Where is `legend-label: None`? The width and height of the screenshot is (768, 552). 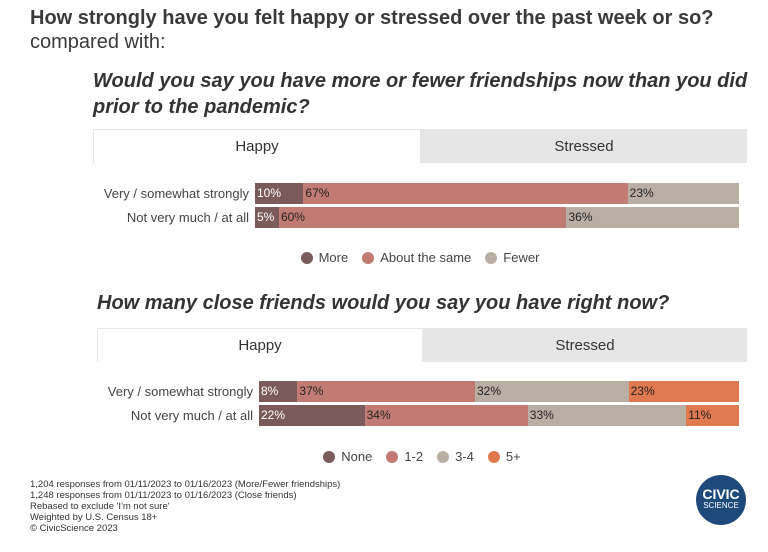 legend-label: None is located at coordinates (357, 456).